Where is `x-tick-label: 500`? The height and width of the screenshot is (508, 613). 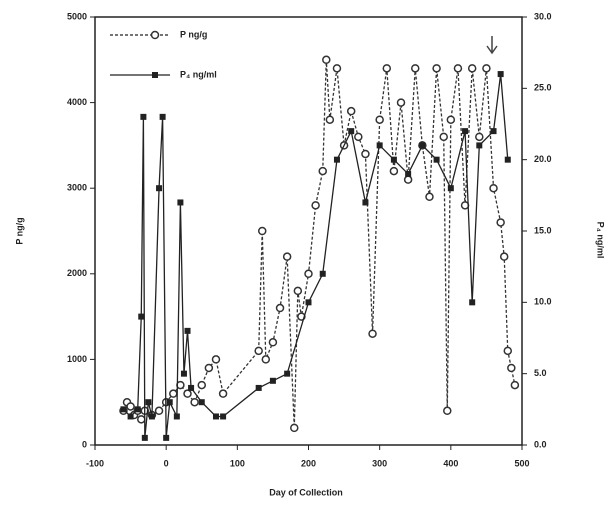
x-tick-label: 500 is located at coordinates (521, 463).